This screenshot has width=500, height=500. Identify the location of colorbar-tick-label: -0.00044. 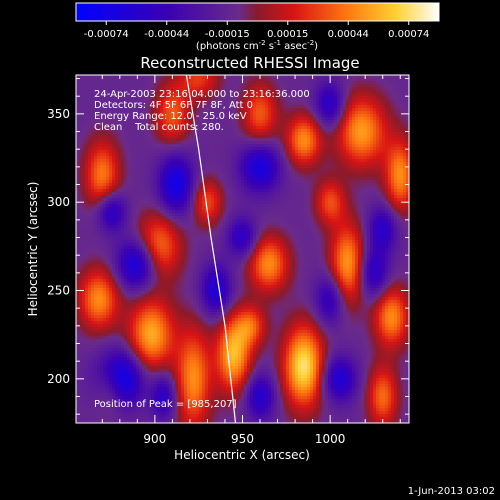
(166, 34).